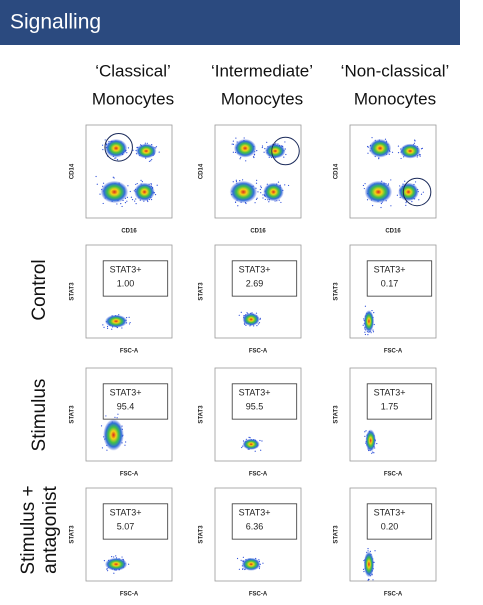  I want to click on row-label: antagonist, so click(50, 529).